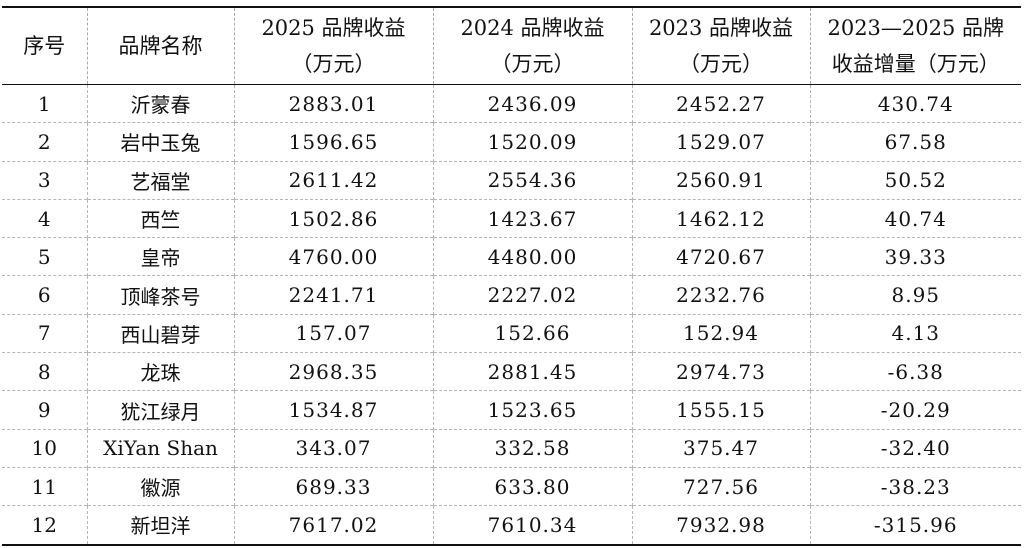  What do you see at coordinates (915, 256) in the screenshot?
I see `cell-revenue-increment: 39.33` at bounding box center [915, 256].